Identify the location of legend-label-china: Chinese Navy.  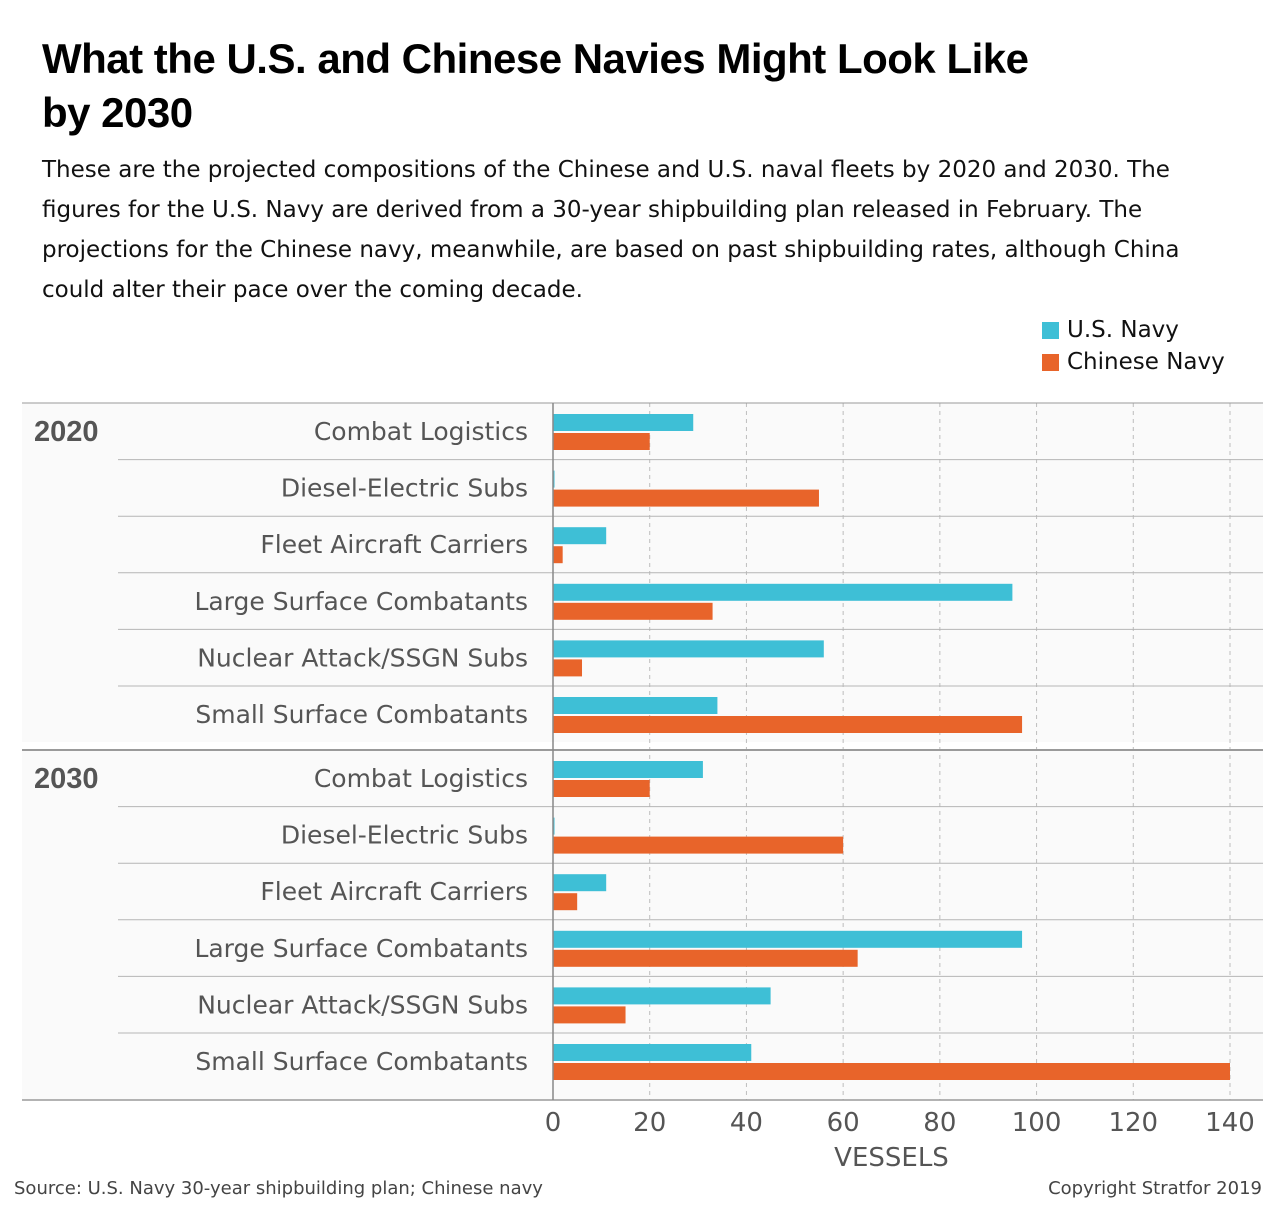
(1146, 362).